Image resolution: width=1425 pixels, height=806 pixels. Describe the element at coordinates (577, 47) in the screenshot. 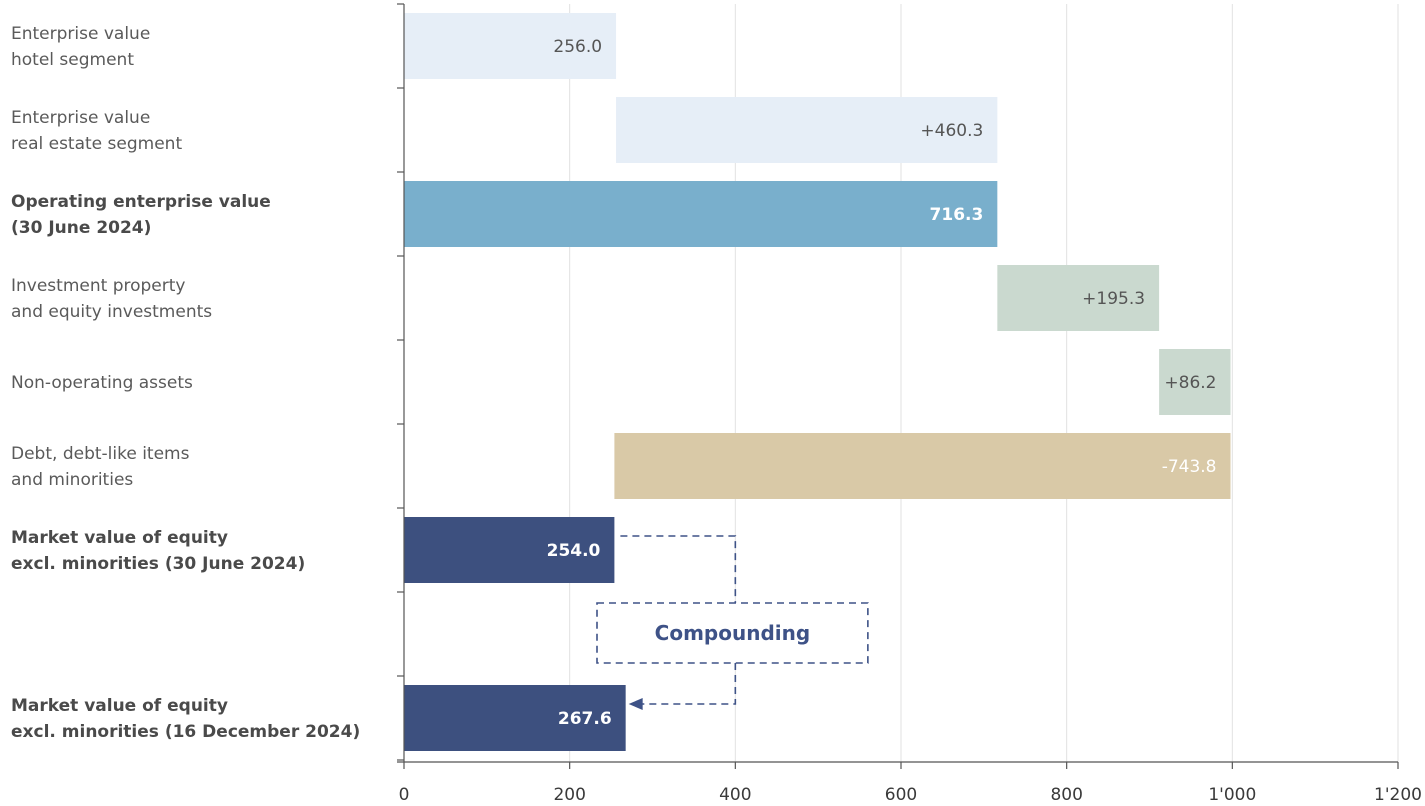

I see `data-label: 256.0` at that location.